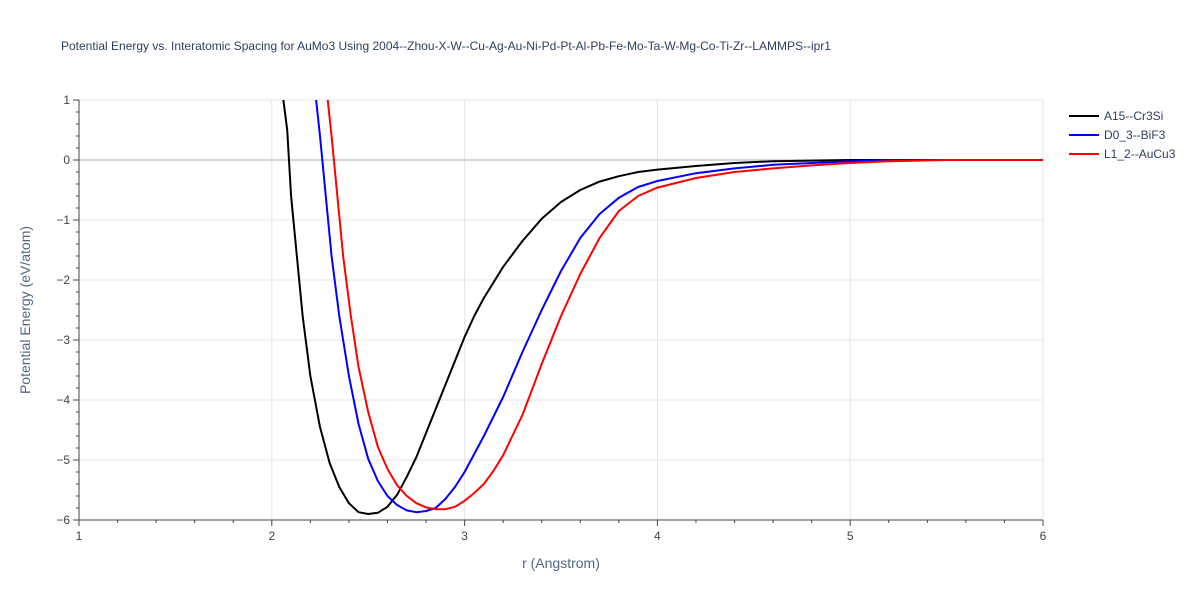 The image size is (1200, 600). I want to click on y-tick-label: 1, so click(66, 100).